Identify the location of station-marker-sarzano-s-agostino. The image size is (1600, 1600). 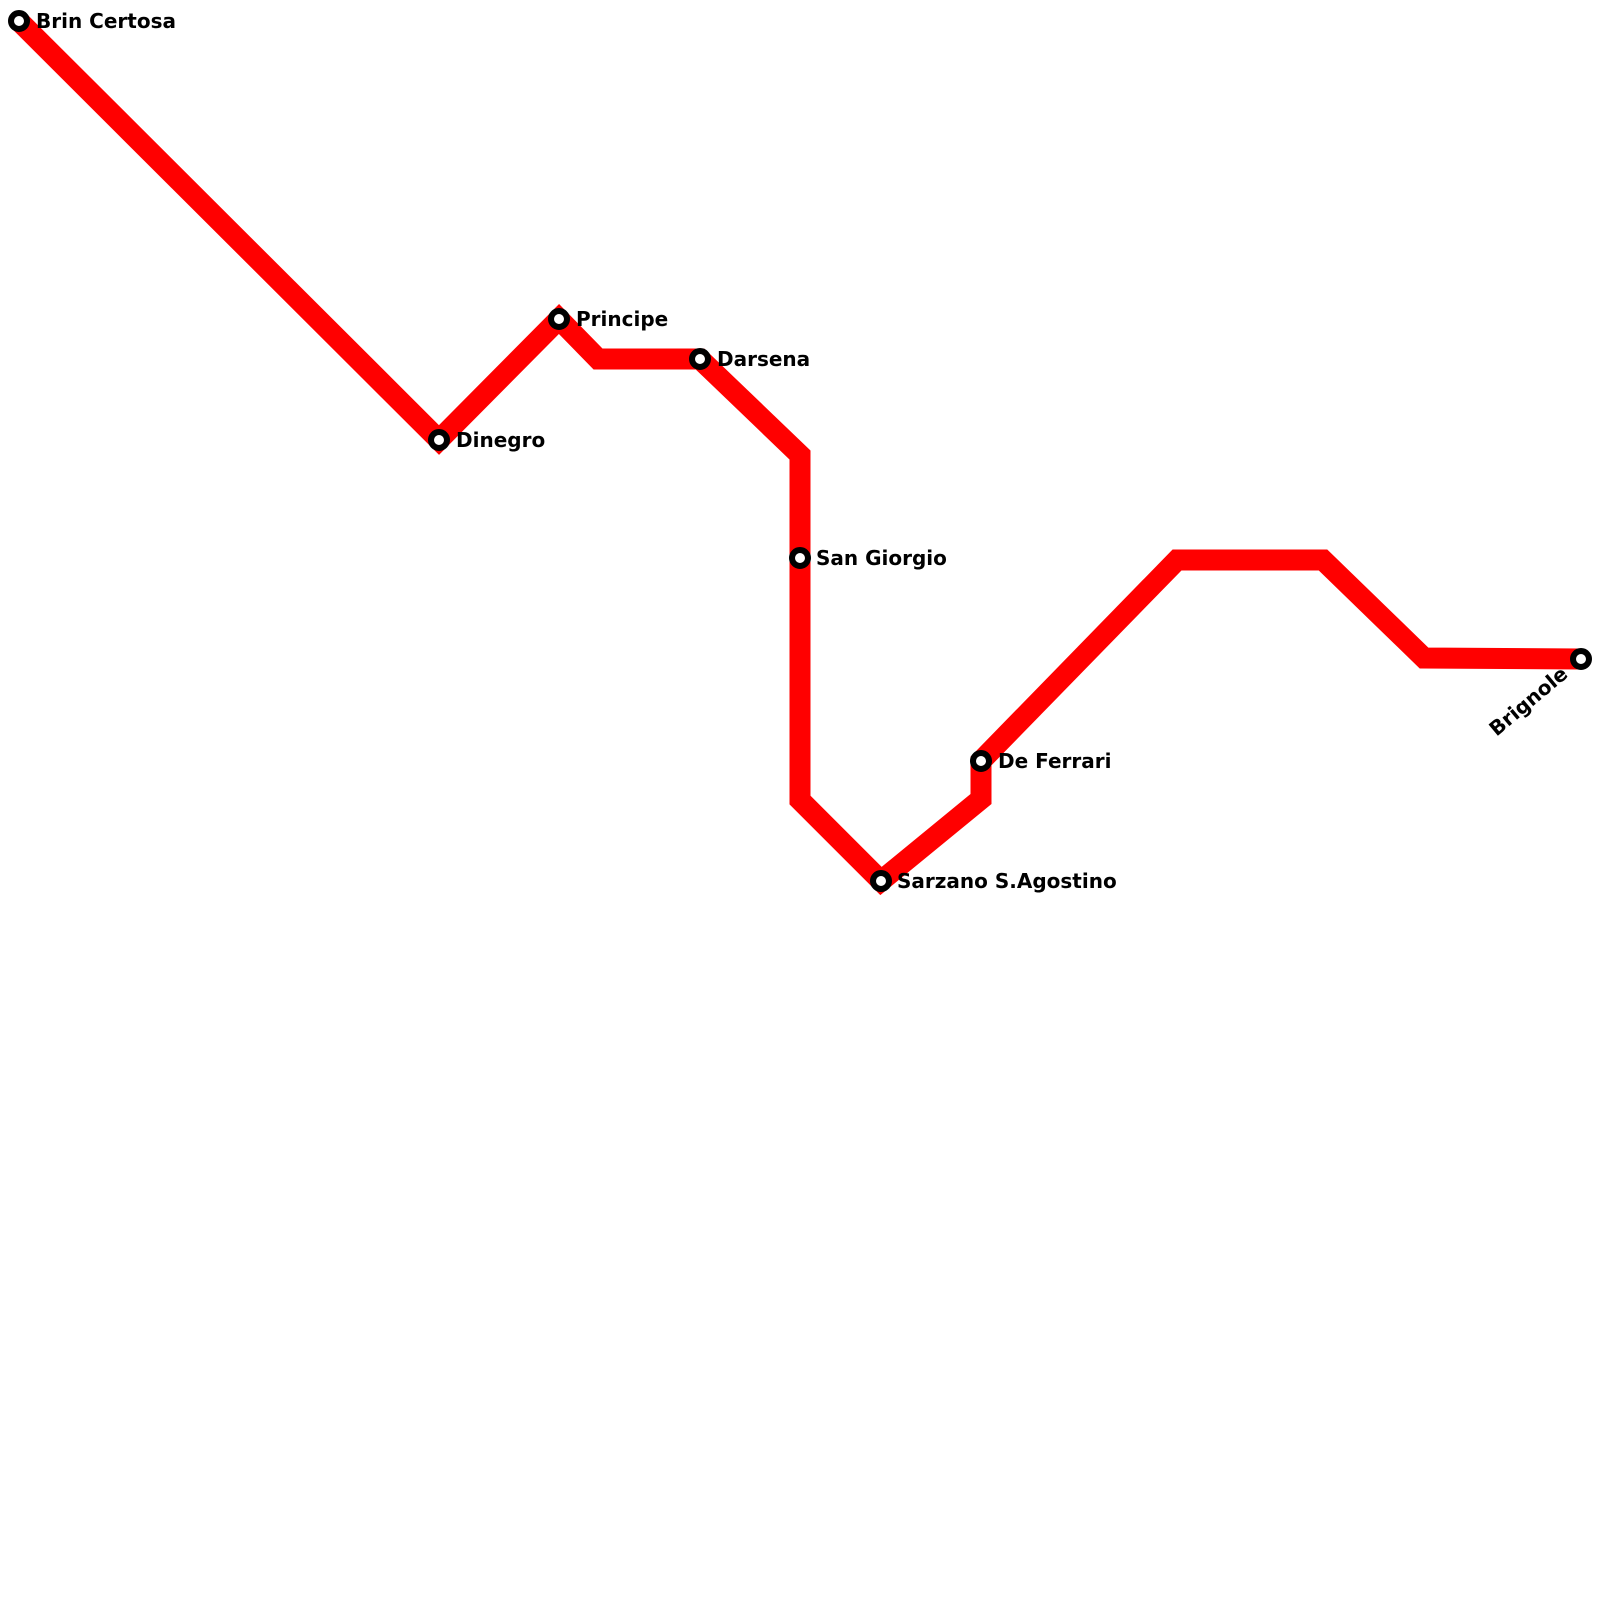
(881, 881).